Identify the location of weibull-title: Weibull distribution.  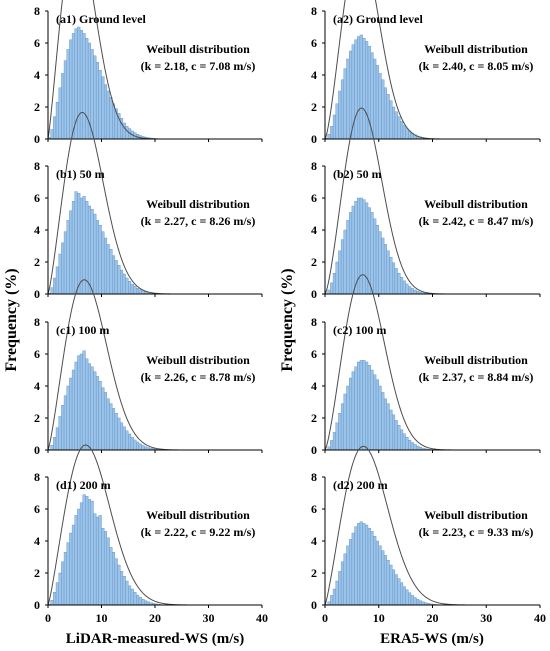
(476, 49).